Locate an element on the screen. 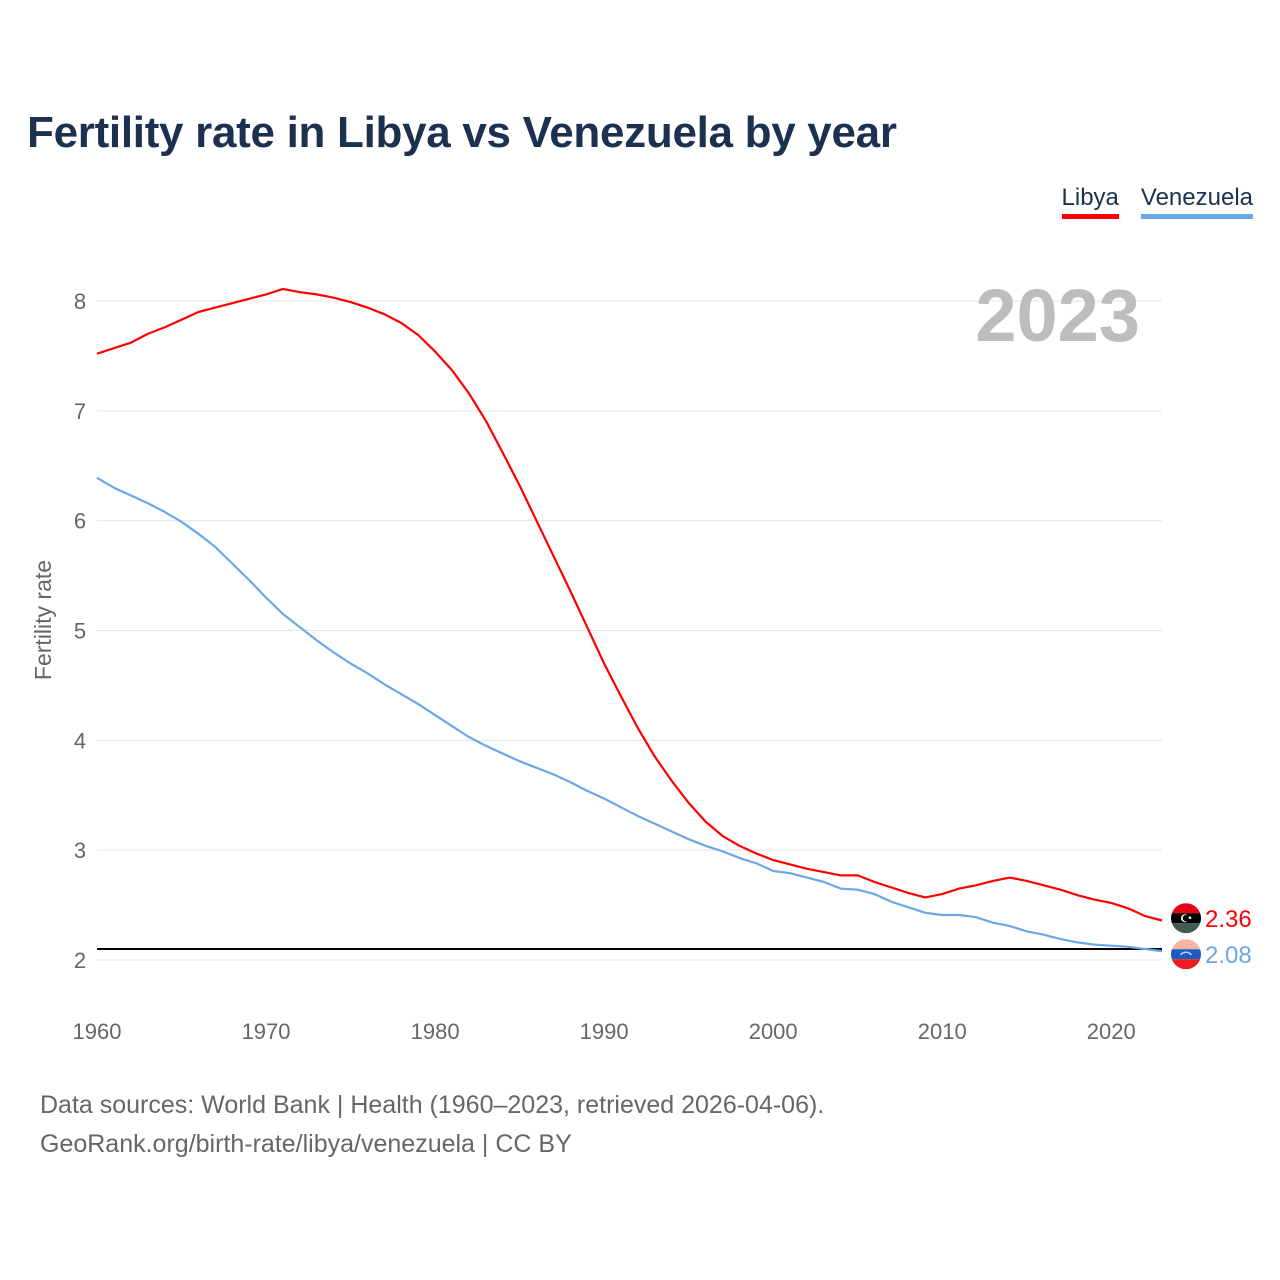  x-tick-label: 1960 is located at coordinates (97, 1031).